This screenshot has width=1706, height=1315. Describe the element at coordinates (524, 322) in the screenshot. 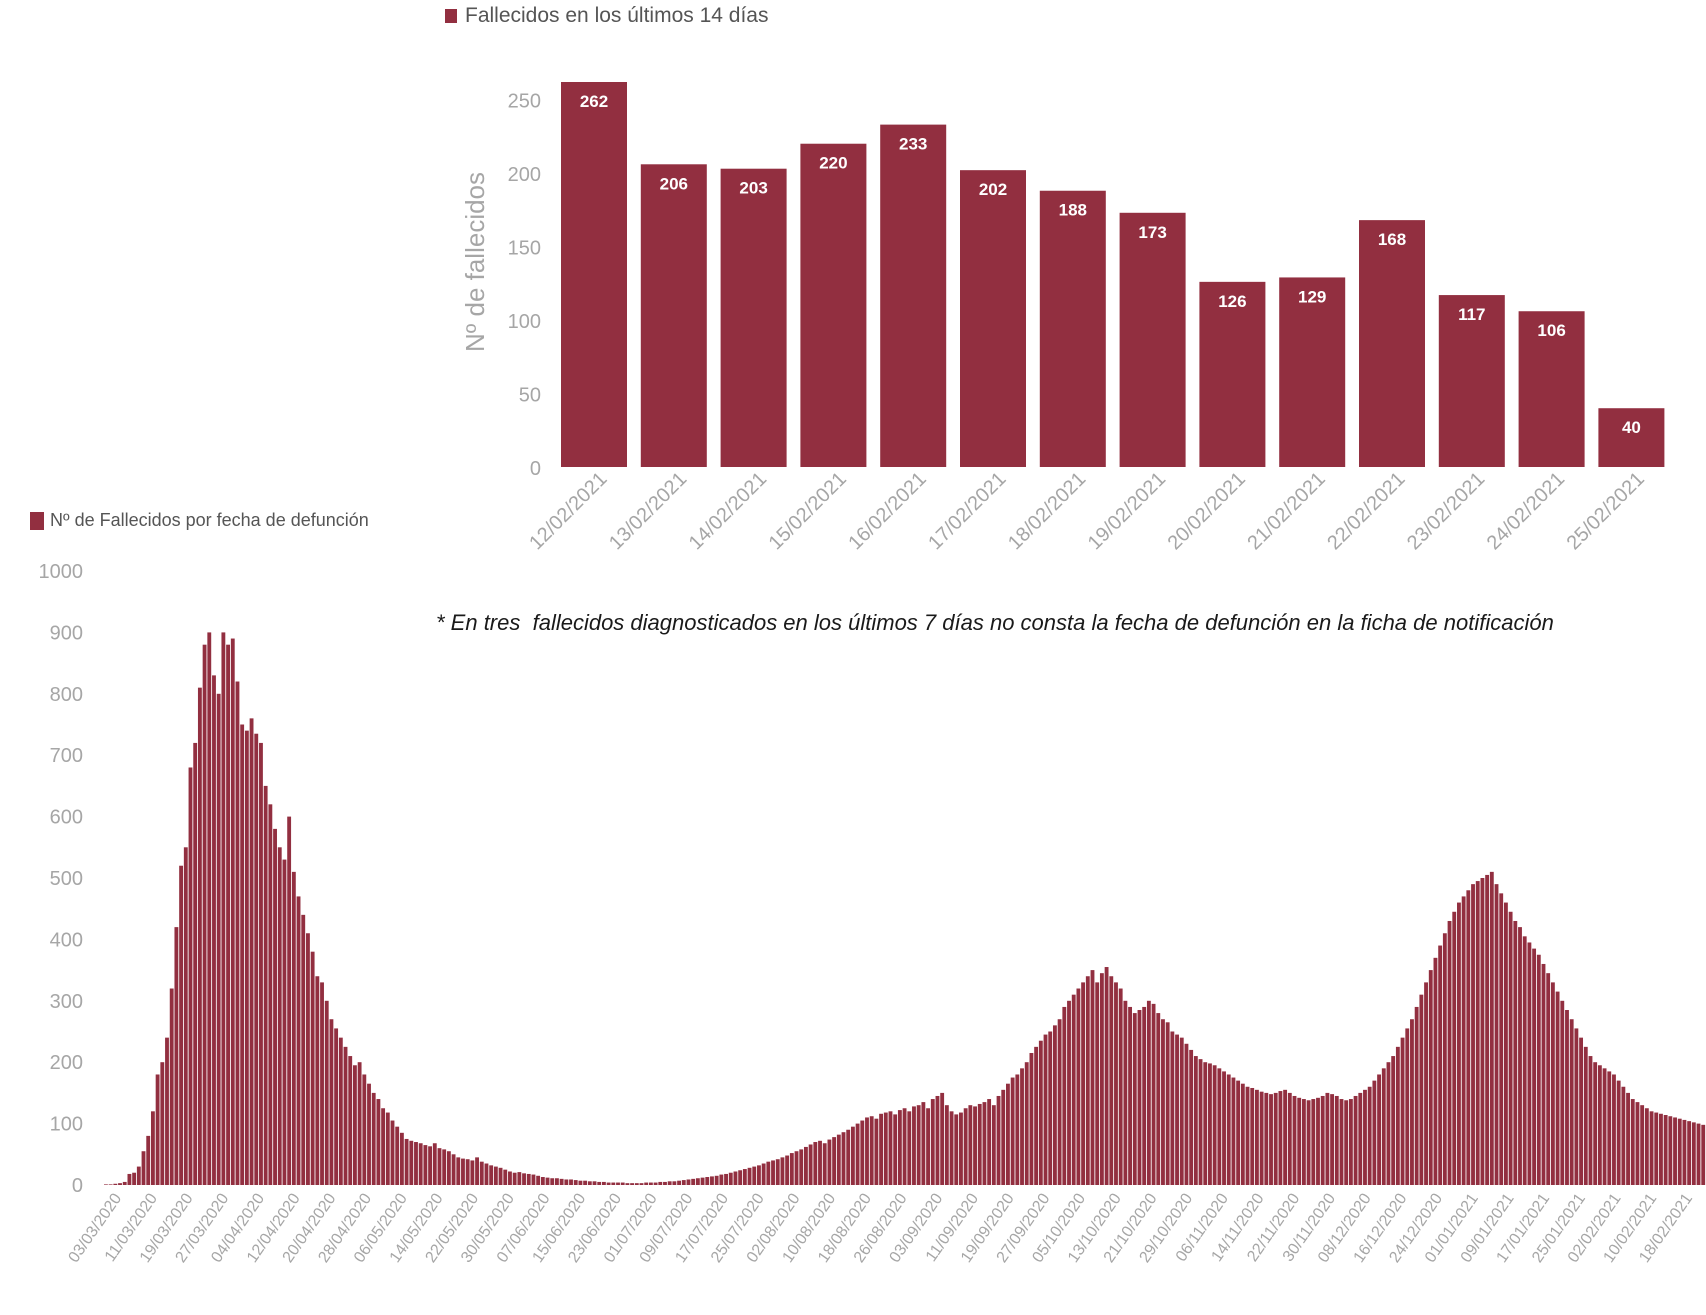

I see `y-tick-label: 100` at that location.